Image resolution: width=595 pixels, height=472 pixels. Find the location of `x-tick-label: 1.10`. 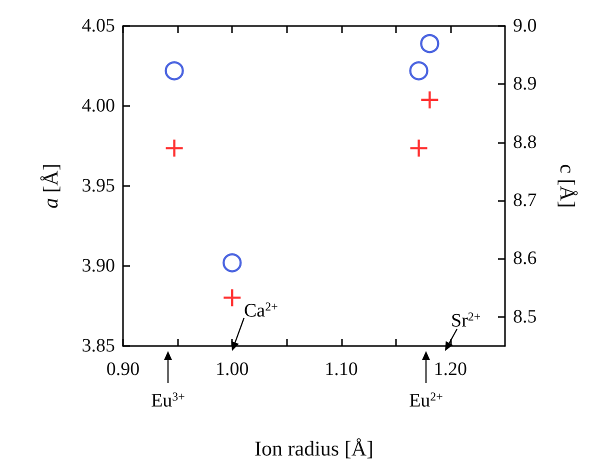

x-tick-label: 1.10 is located at coordinates (341, 369).